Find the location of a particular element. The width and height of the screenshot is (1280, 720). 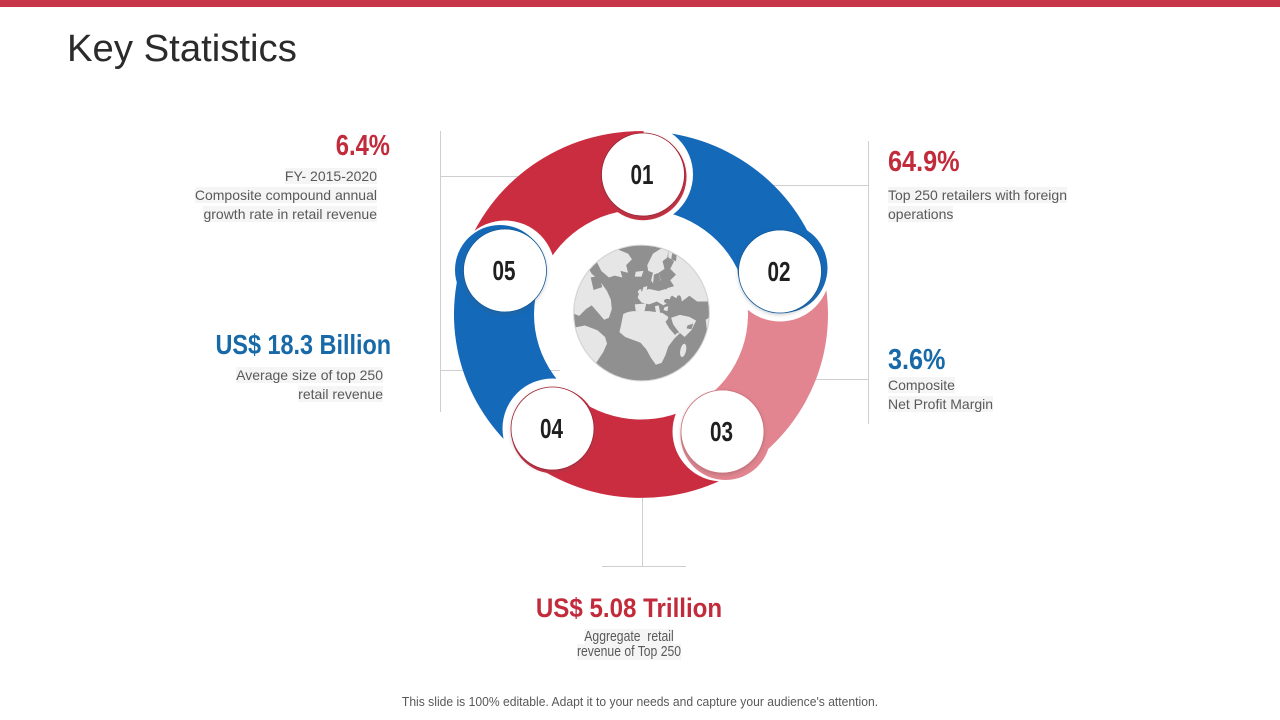

svg-text: 04 is located at coordinates (551, 428).